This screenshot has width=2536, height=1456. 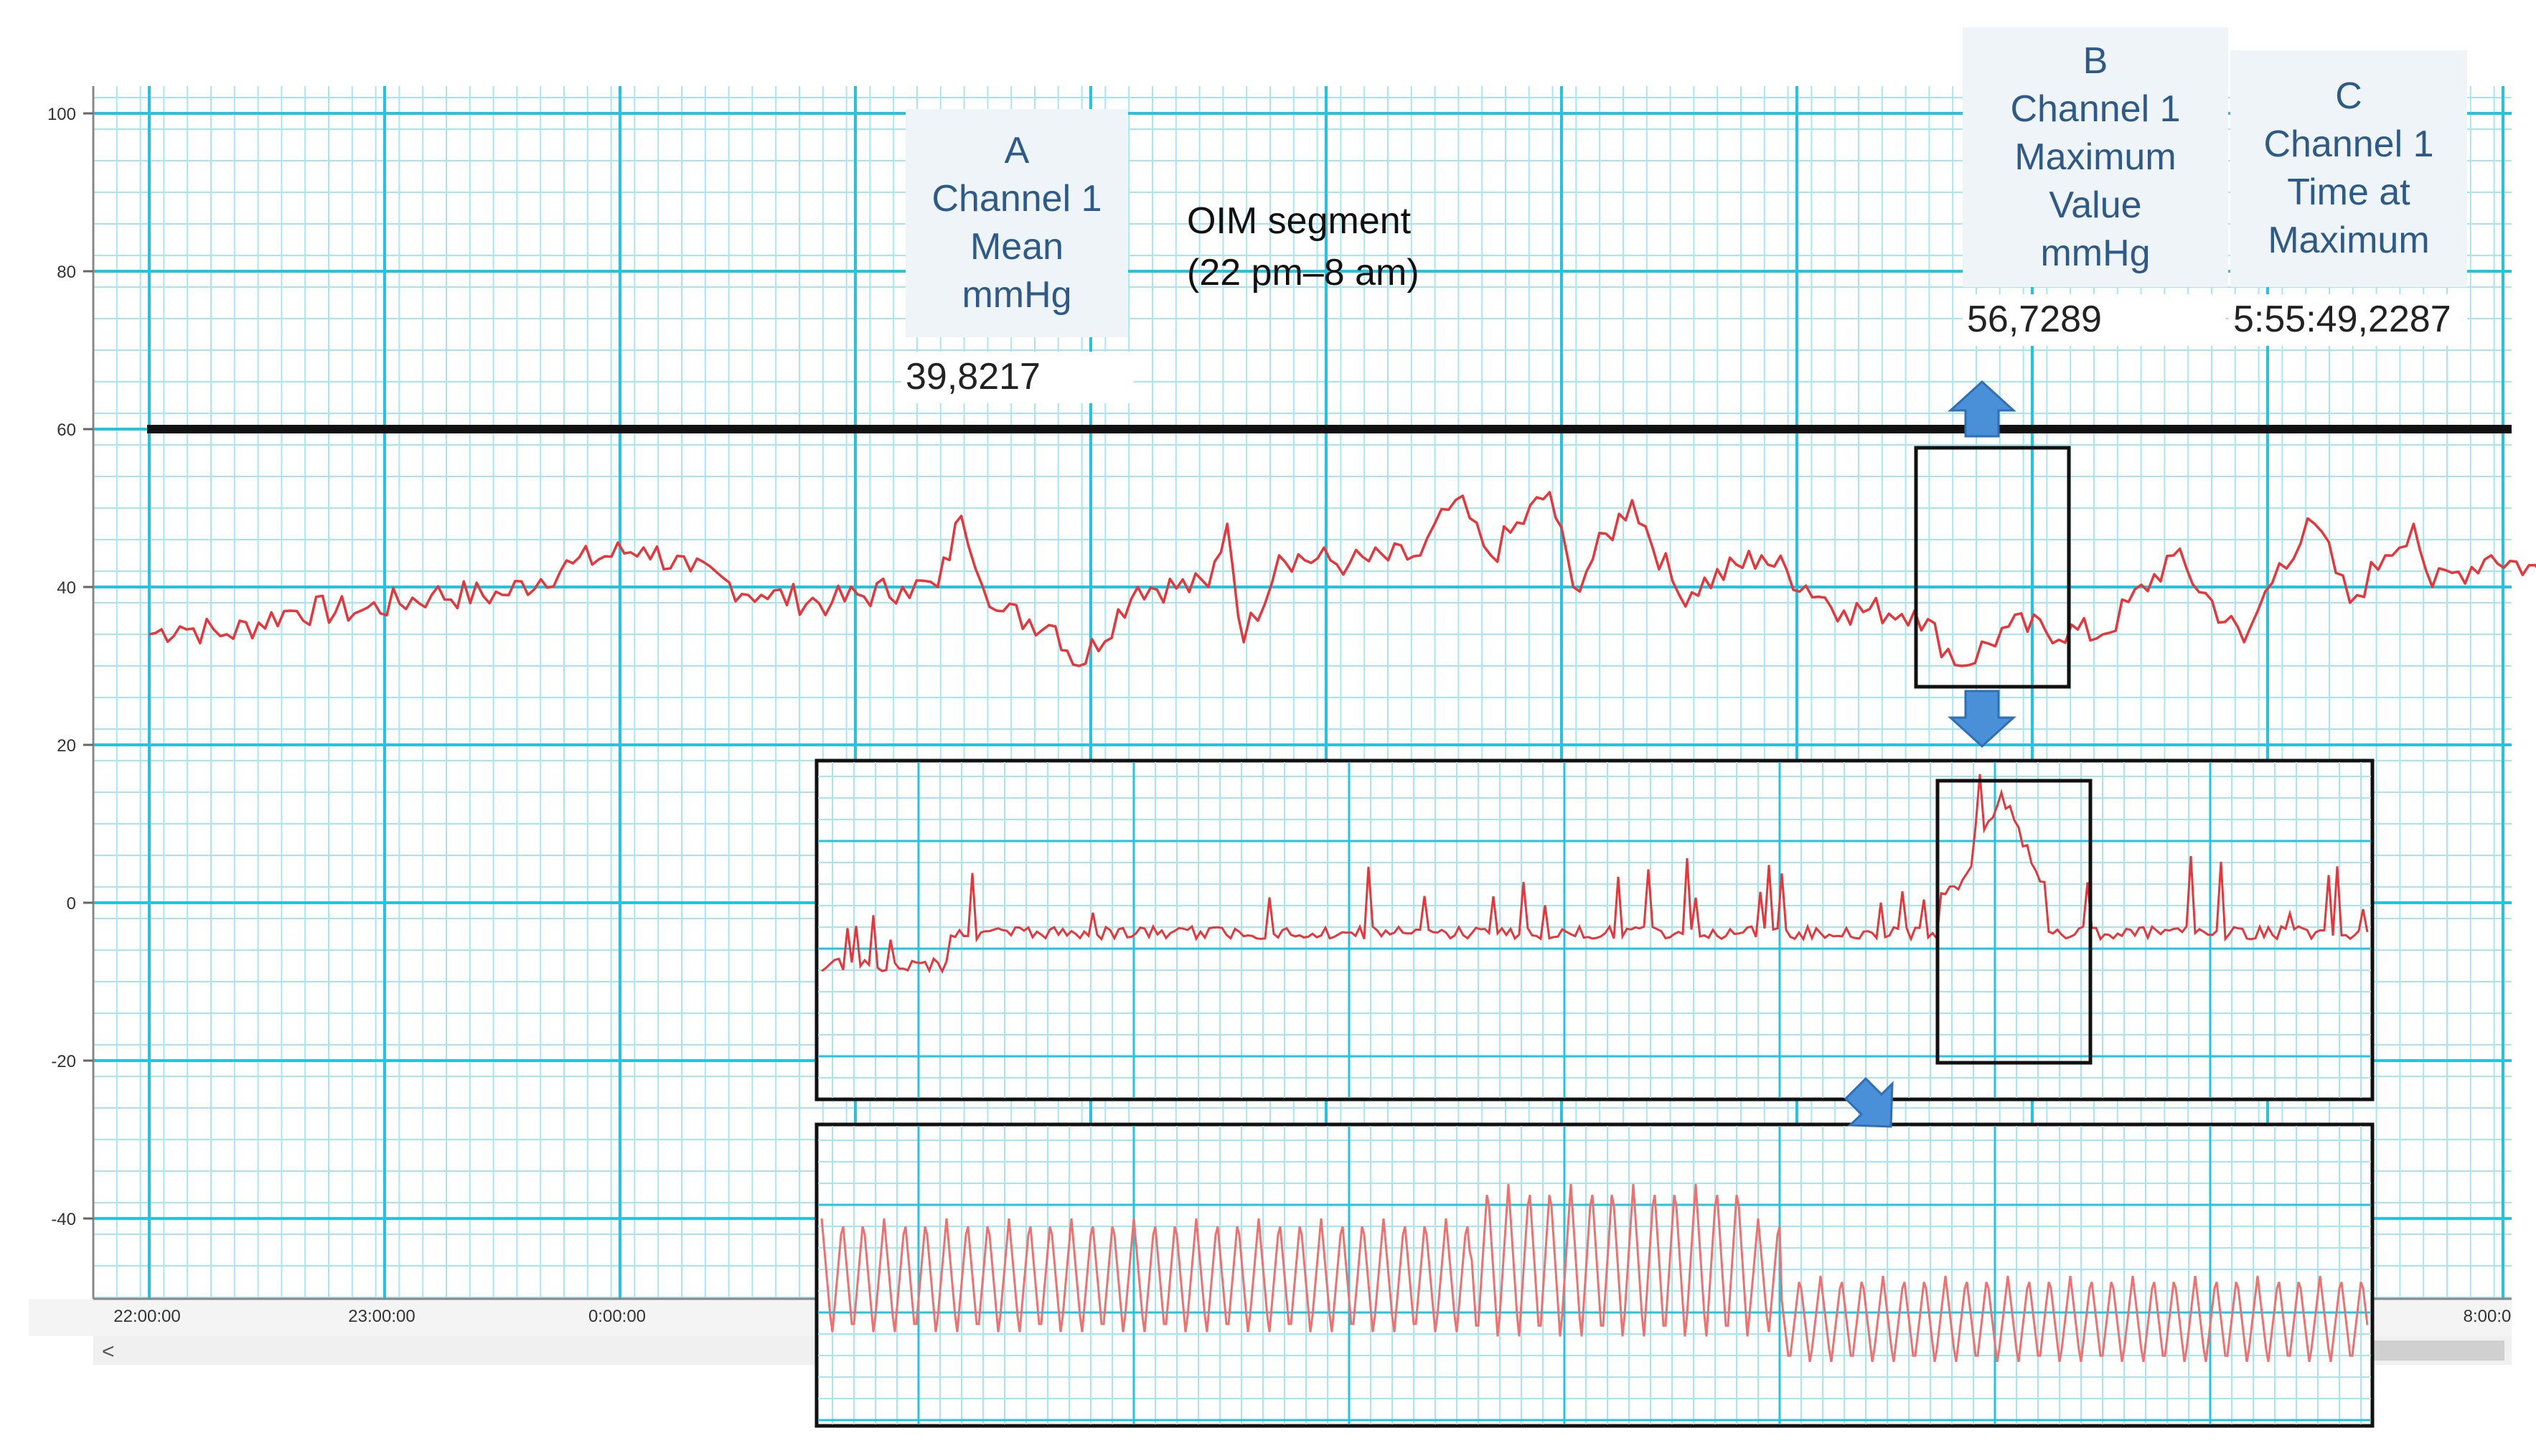 I want to click on column-c-line1: Channel 1, so click(x=2348, y=144).